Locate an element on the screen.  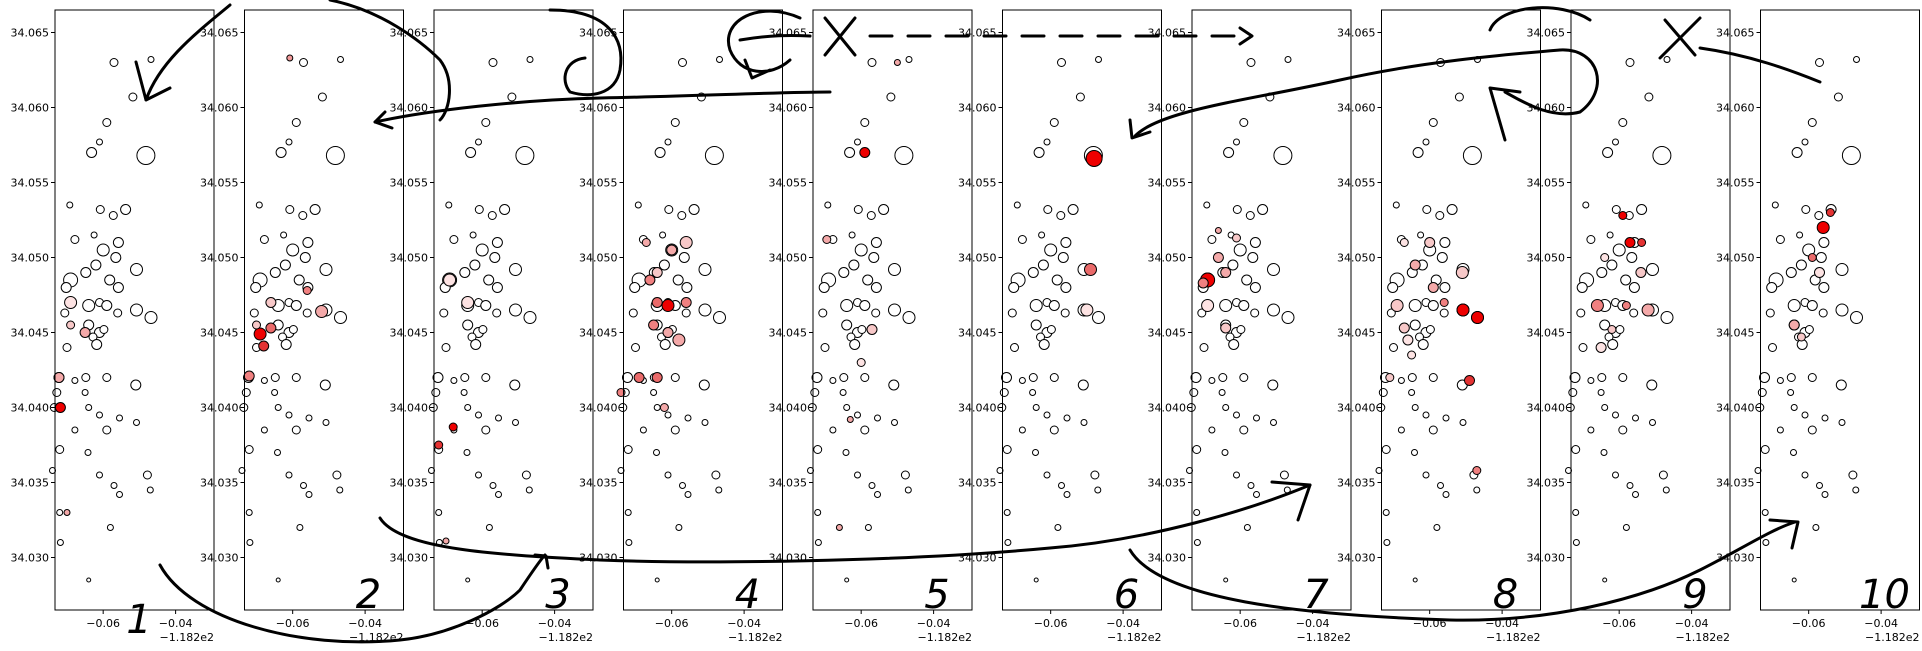
y-tick-label: 34.035 is located at coordinates (219, 483).